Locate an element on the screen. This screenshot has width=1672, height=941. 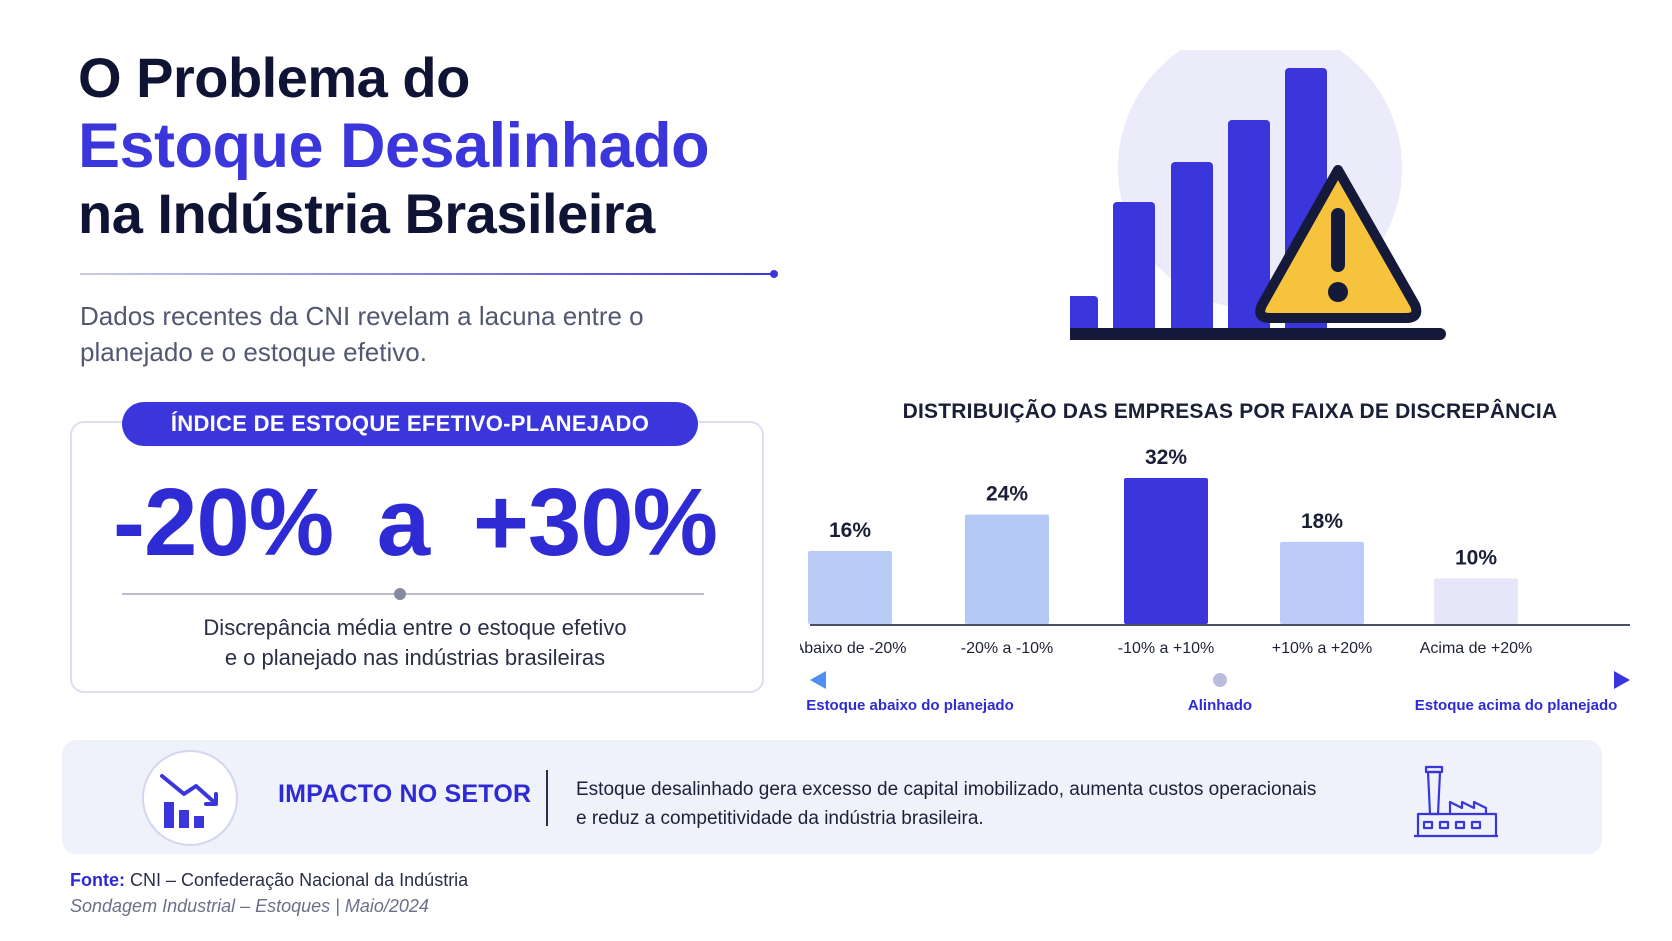
title-line-1: O Problema do is located at coordinates (274, 77).